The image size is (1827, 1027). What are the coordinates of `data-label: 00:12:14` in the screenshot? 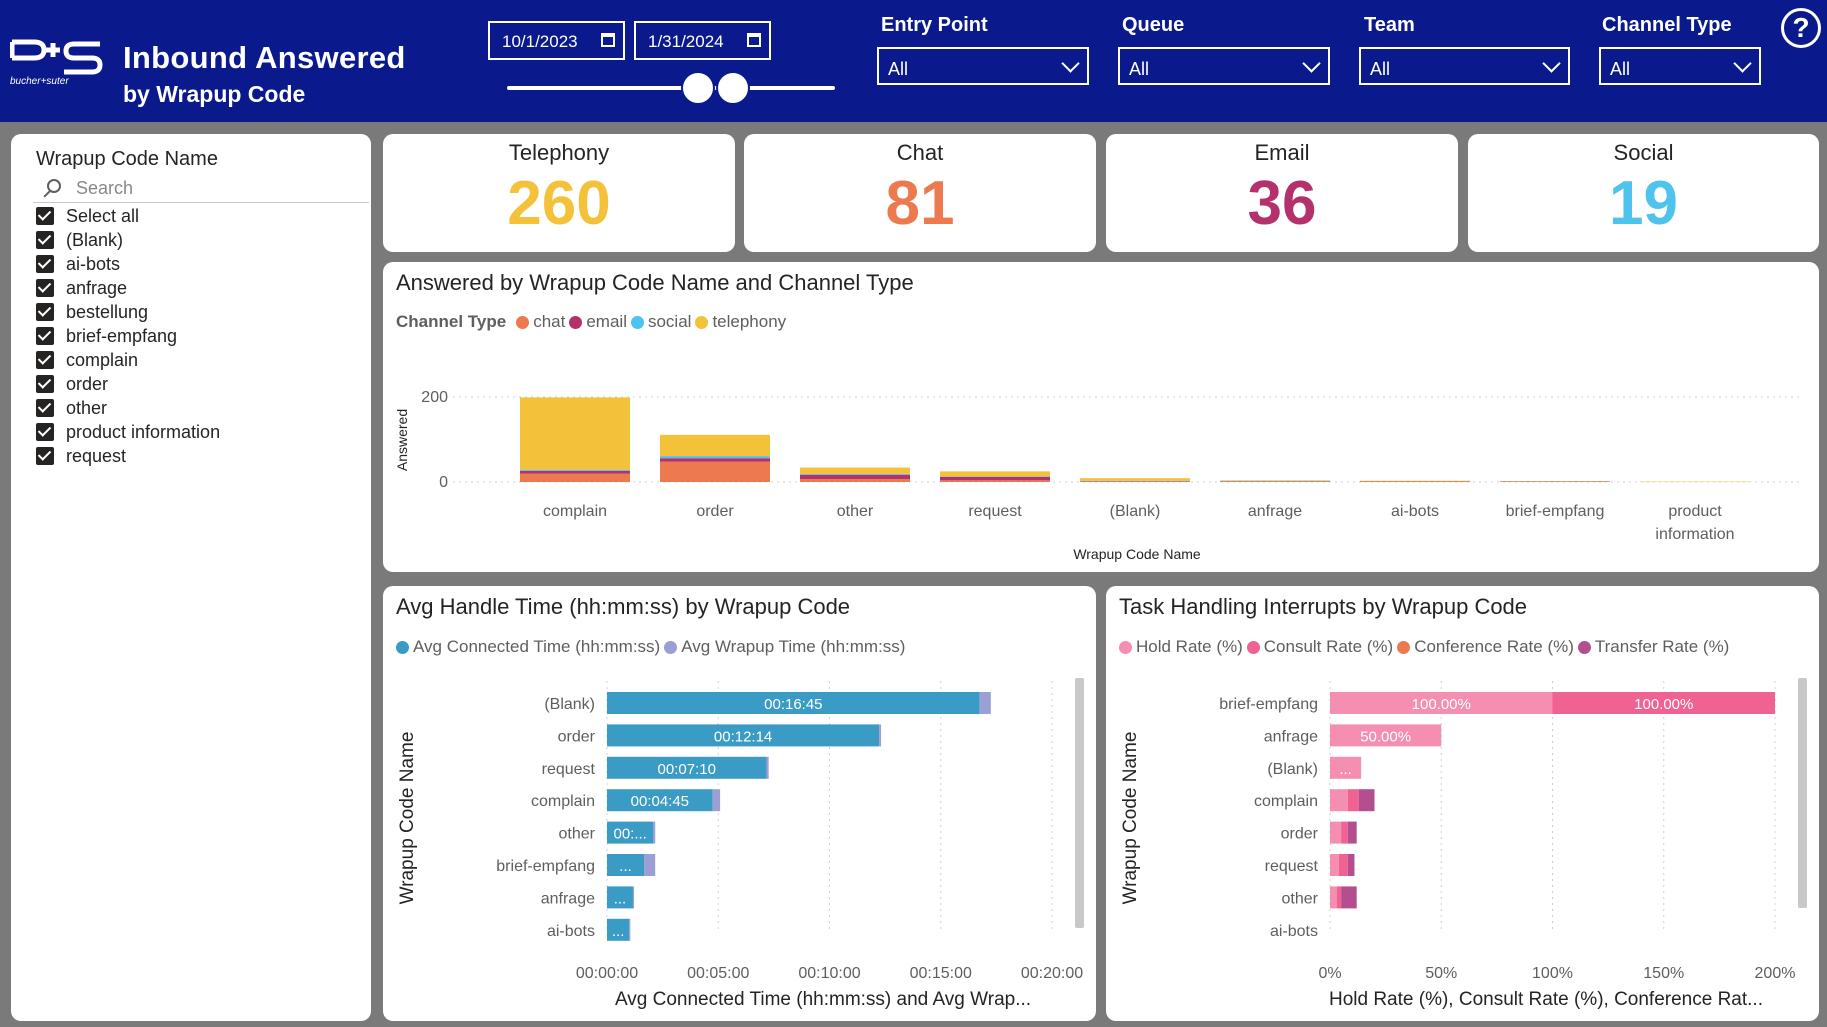 It's located at (743, 736).